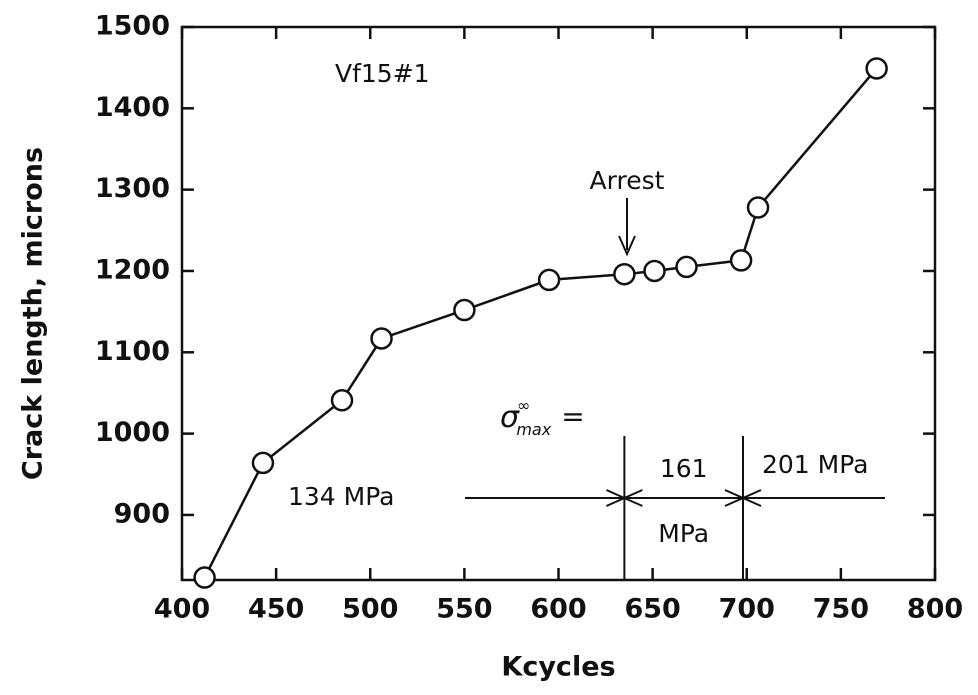 The image size is (978, 695). What do you see at coordinates (132, 26) in the screenshot?
I see `y-tick-label: 1500` at bounding box center [132, 26].